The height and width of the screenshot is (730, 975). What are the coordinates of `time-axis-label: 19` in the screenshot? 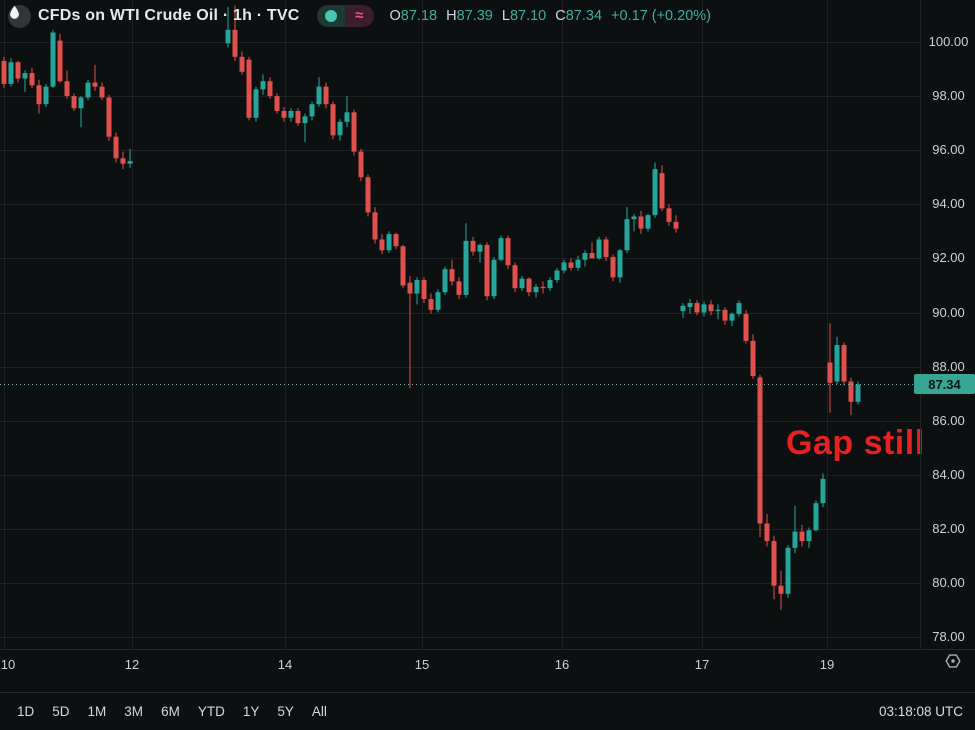 It's located at (827, 664).